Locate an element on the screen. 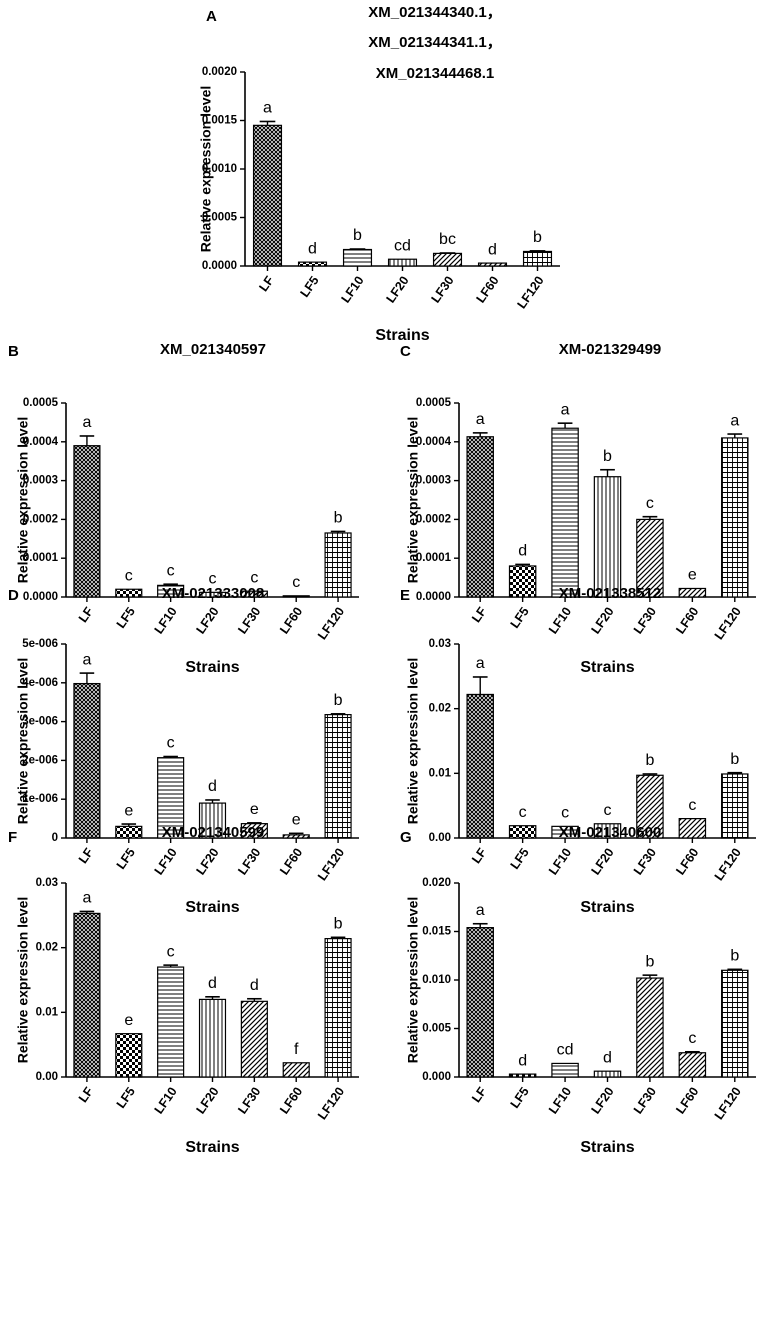  y-tick-label: 2e-006 is located at coordinates (40, 760).